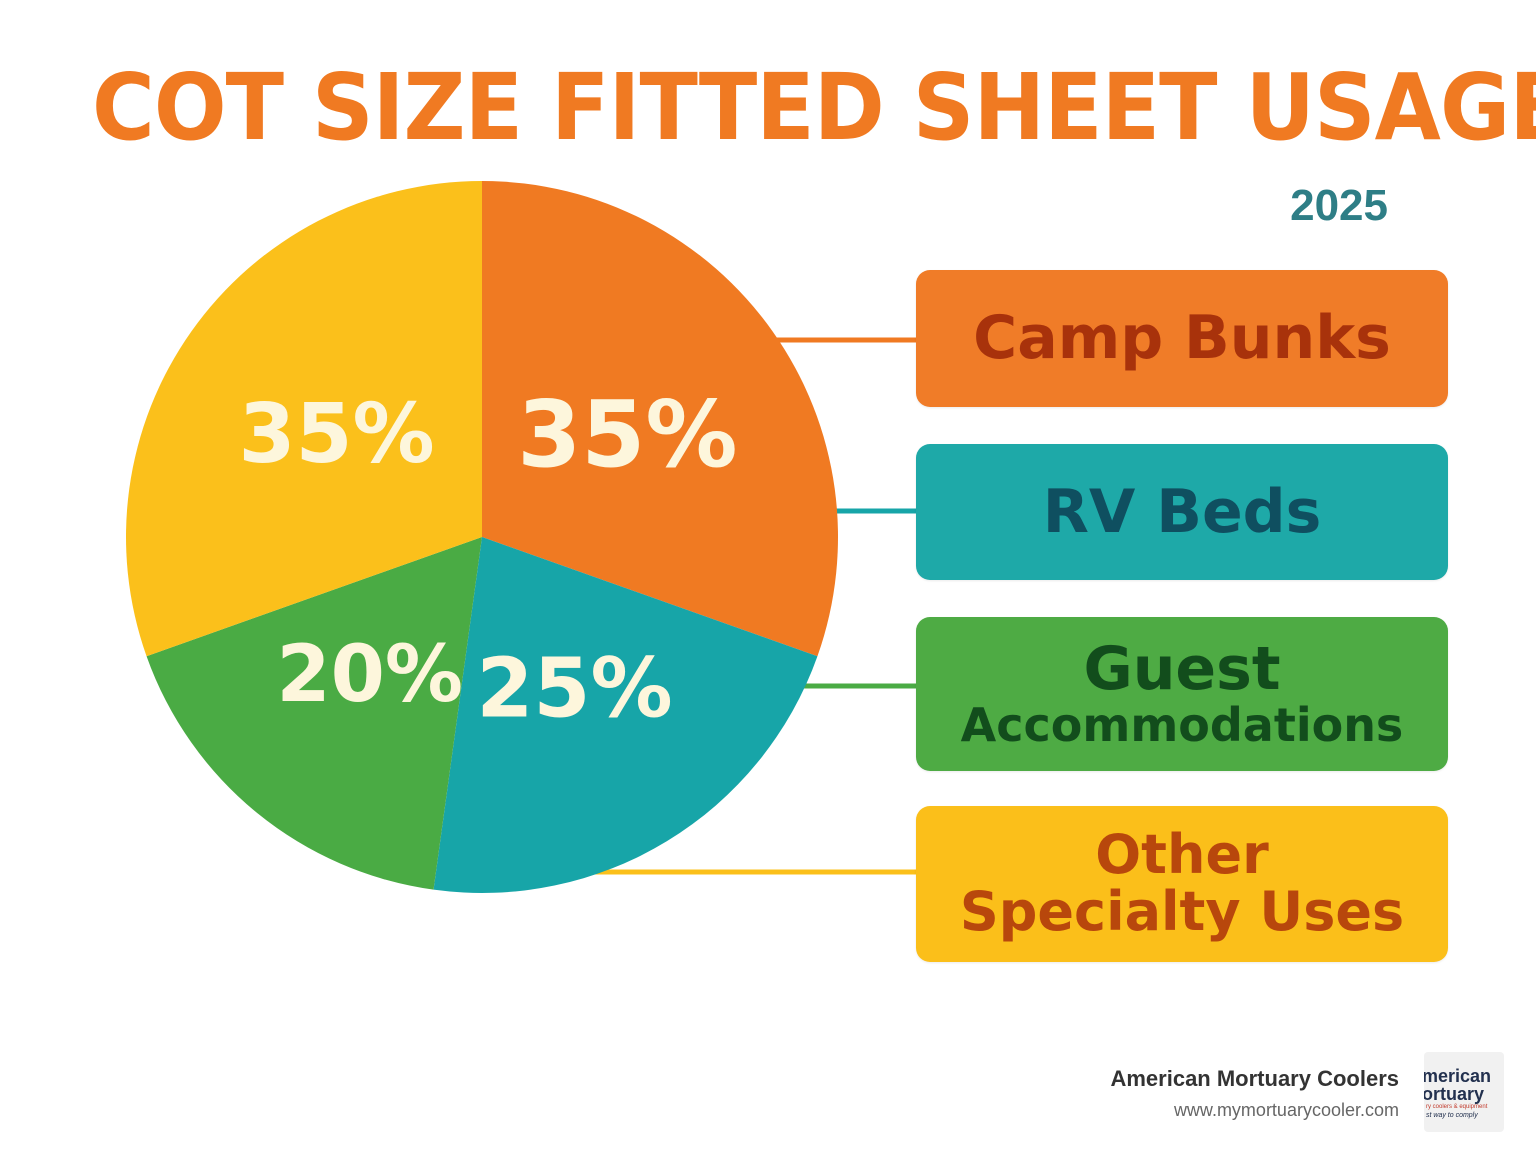 This screenshot has height=1154, width=1536. I want to click on legend-rv-beds-label: RV Beds, so click(1182, 511).